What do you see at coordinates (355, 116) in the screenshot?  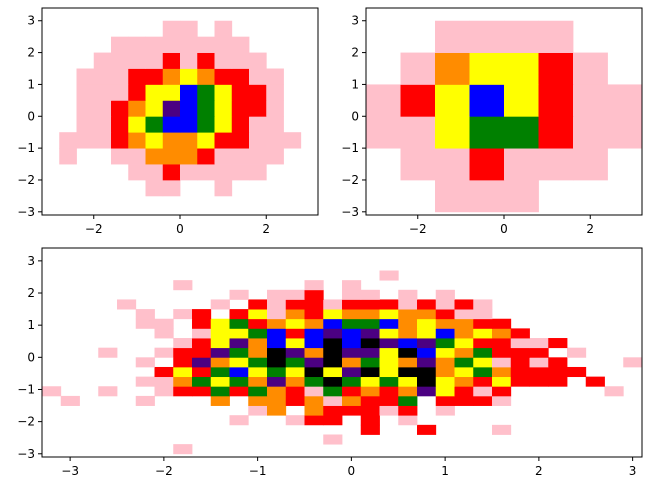 I see `y-tick-label: 0` at bounding box center [355, 116].